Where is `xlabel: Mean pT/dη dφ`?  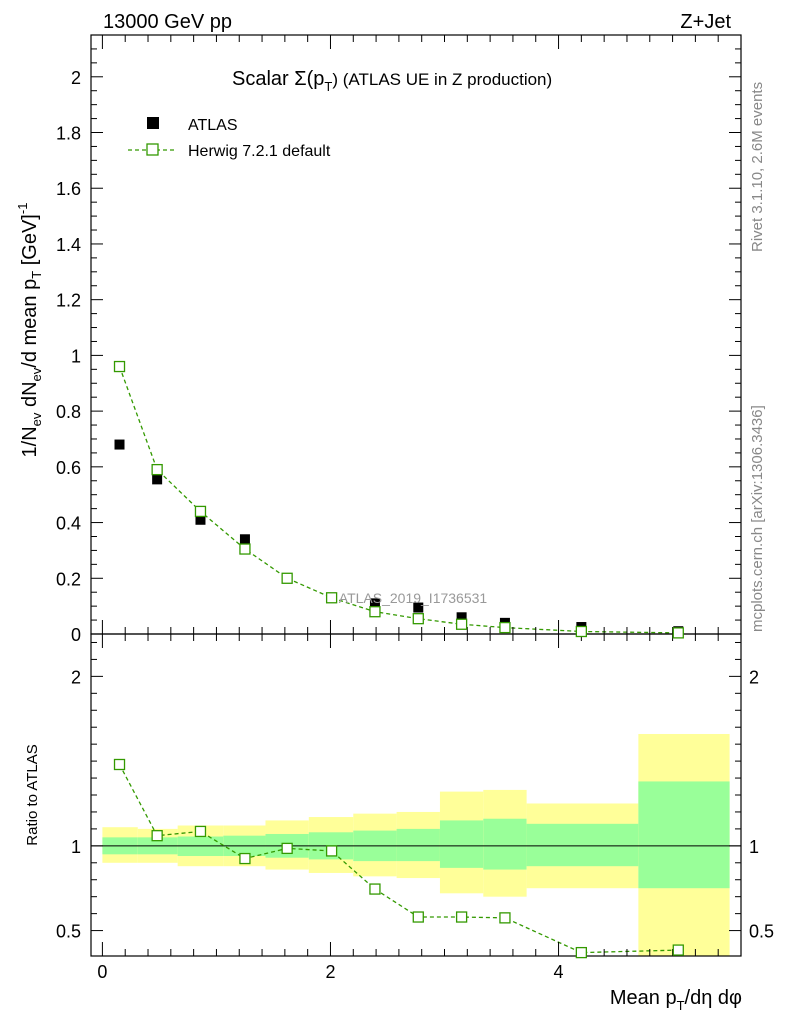 xlabel: Mean pT/dη dφ is located at coordinates (676, 1000).